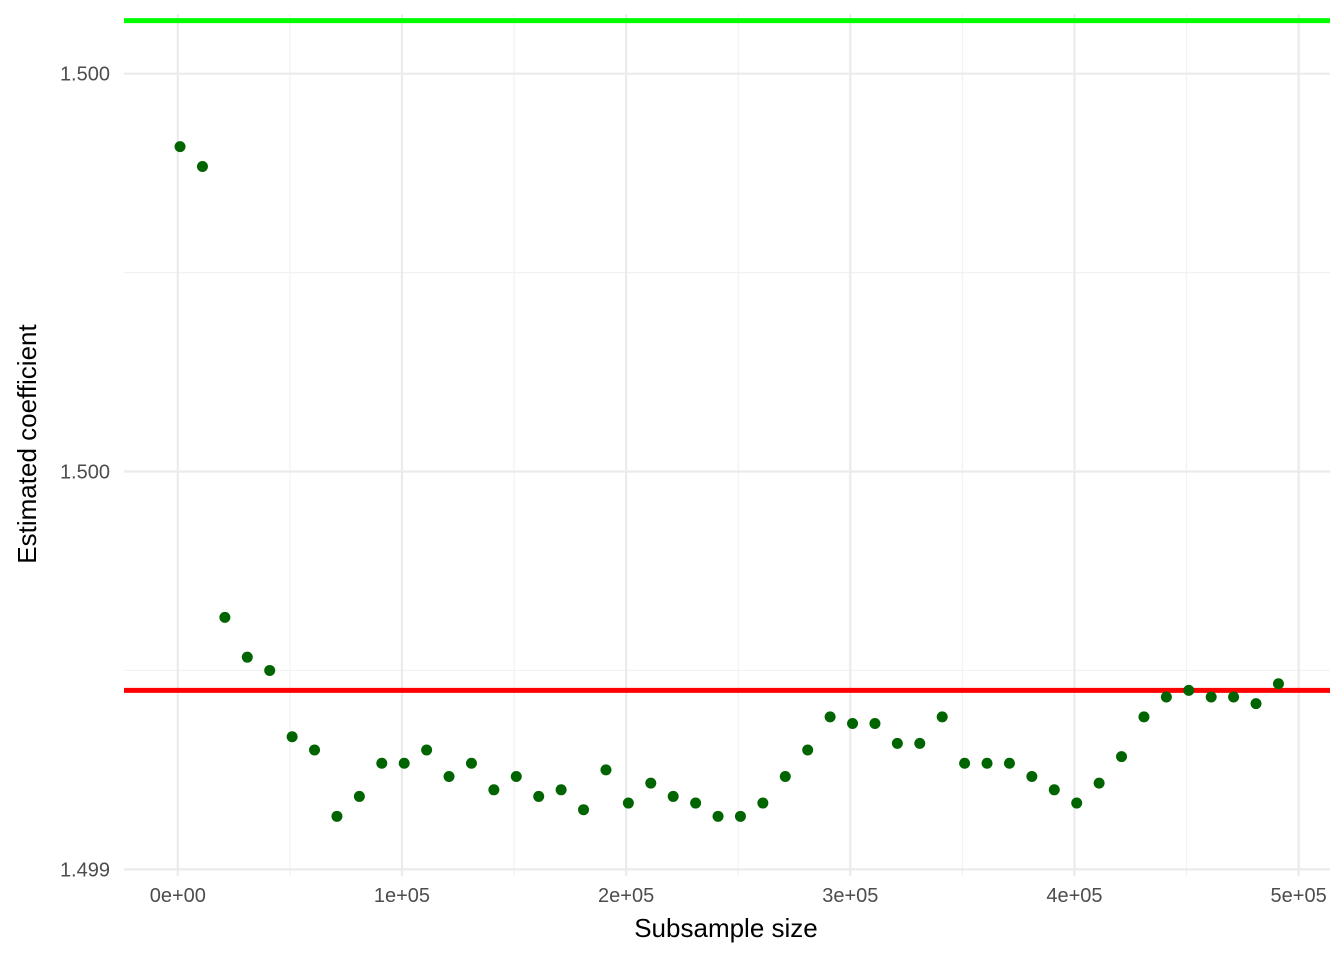 This screenshot has width=1344, height=960. What do you see at coordinates (1074, 896) in the screenshot?
I see `x-tick-label: 4e+05` at bounding box center [1074, 896].